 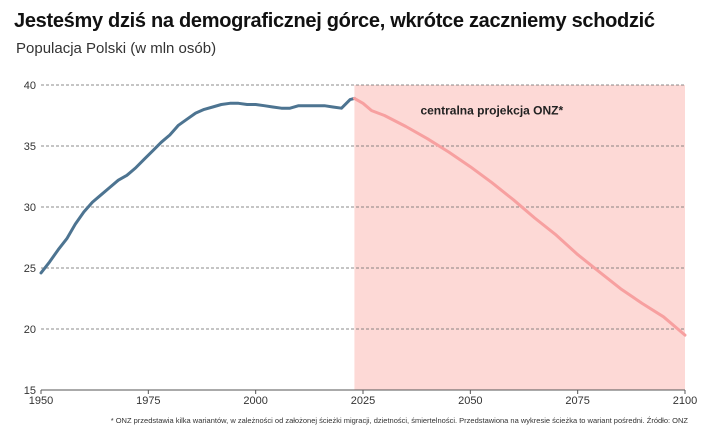 I want to click on x-tick-label: 2025, so click(x=363, y=401).